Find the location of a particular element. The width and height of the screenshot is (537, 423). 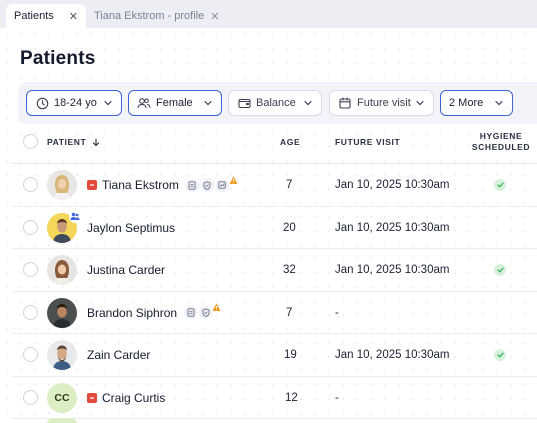

filter-balance: Balance is located at coordinates (275, 103).